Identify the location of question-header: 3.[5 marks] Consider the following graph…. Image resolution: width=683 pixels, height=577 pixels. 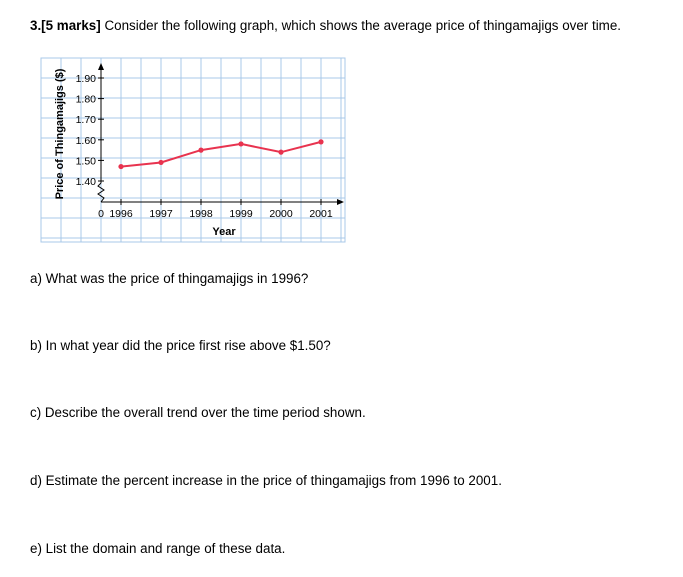
(325, 25).